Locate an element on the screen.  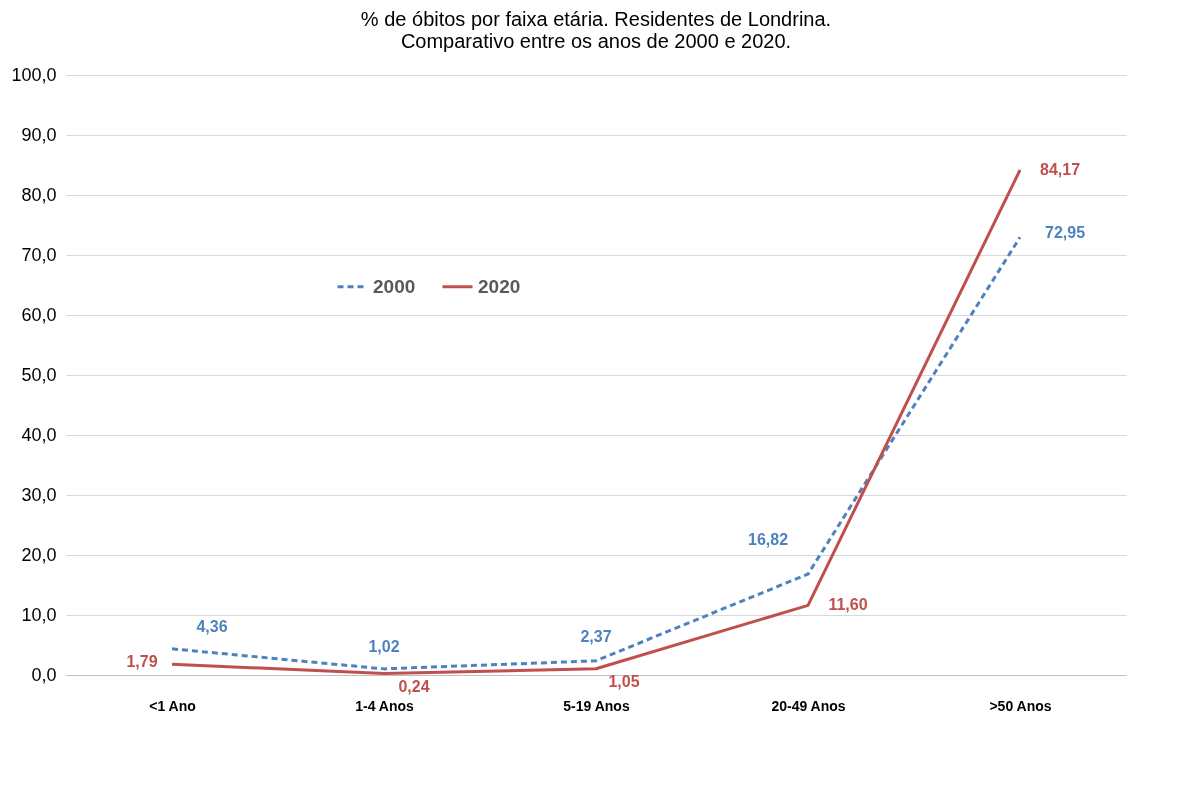
x-tick-label: 5-19 Anos is located at coordinates (596, 705).